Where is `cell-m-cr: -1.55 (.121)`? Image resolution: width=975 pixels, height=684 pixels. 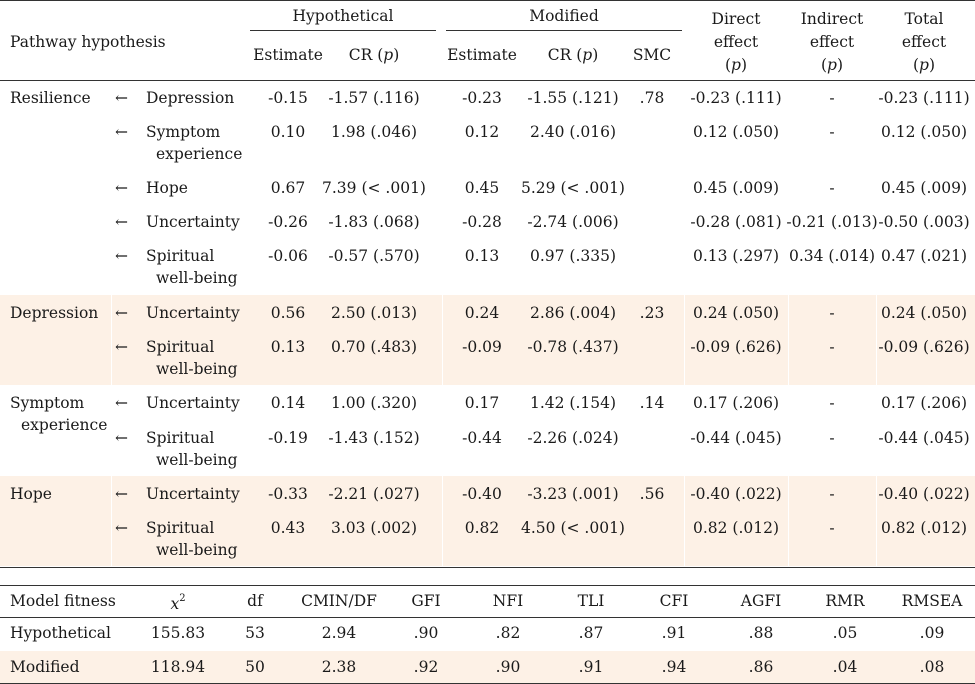 cell-m-cr: -1.55 (.121) is located at coordinates (573, 98).